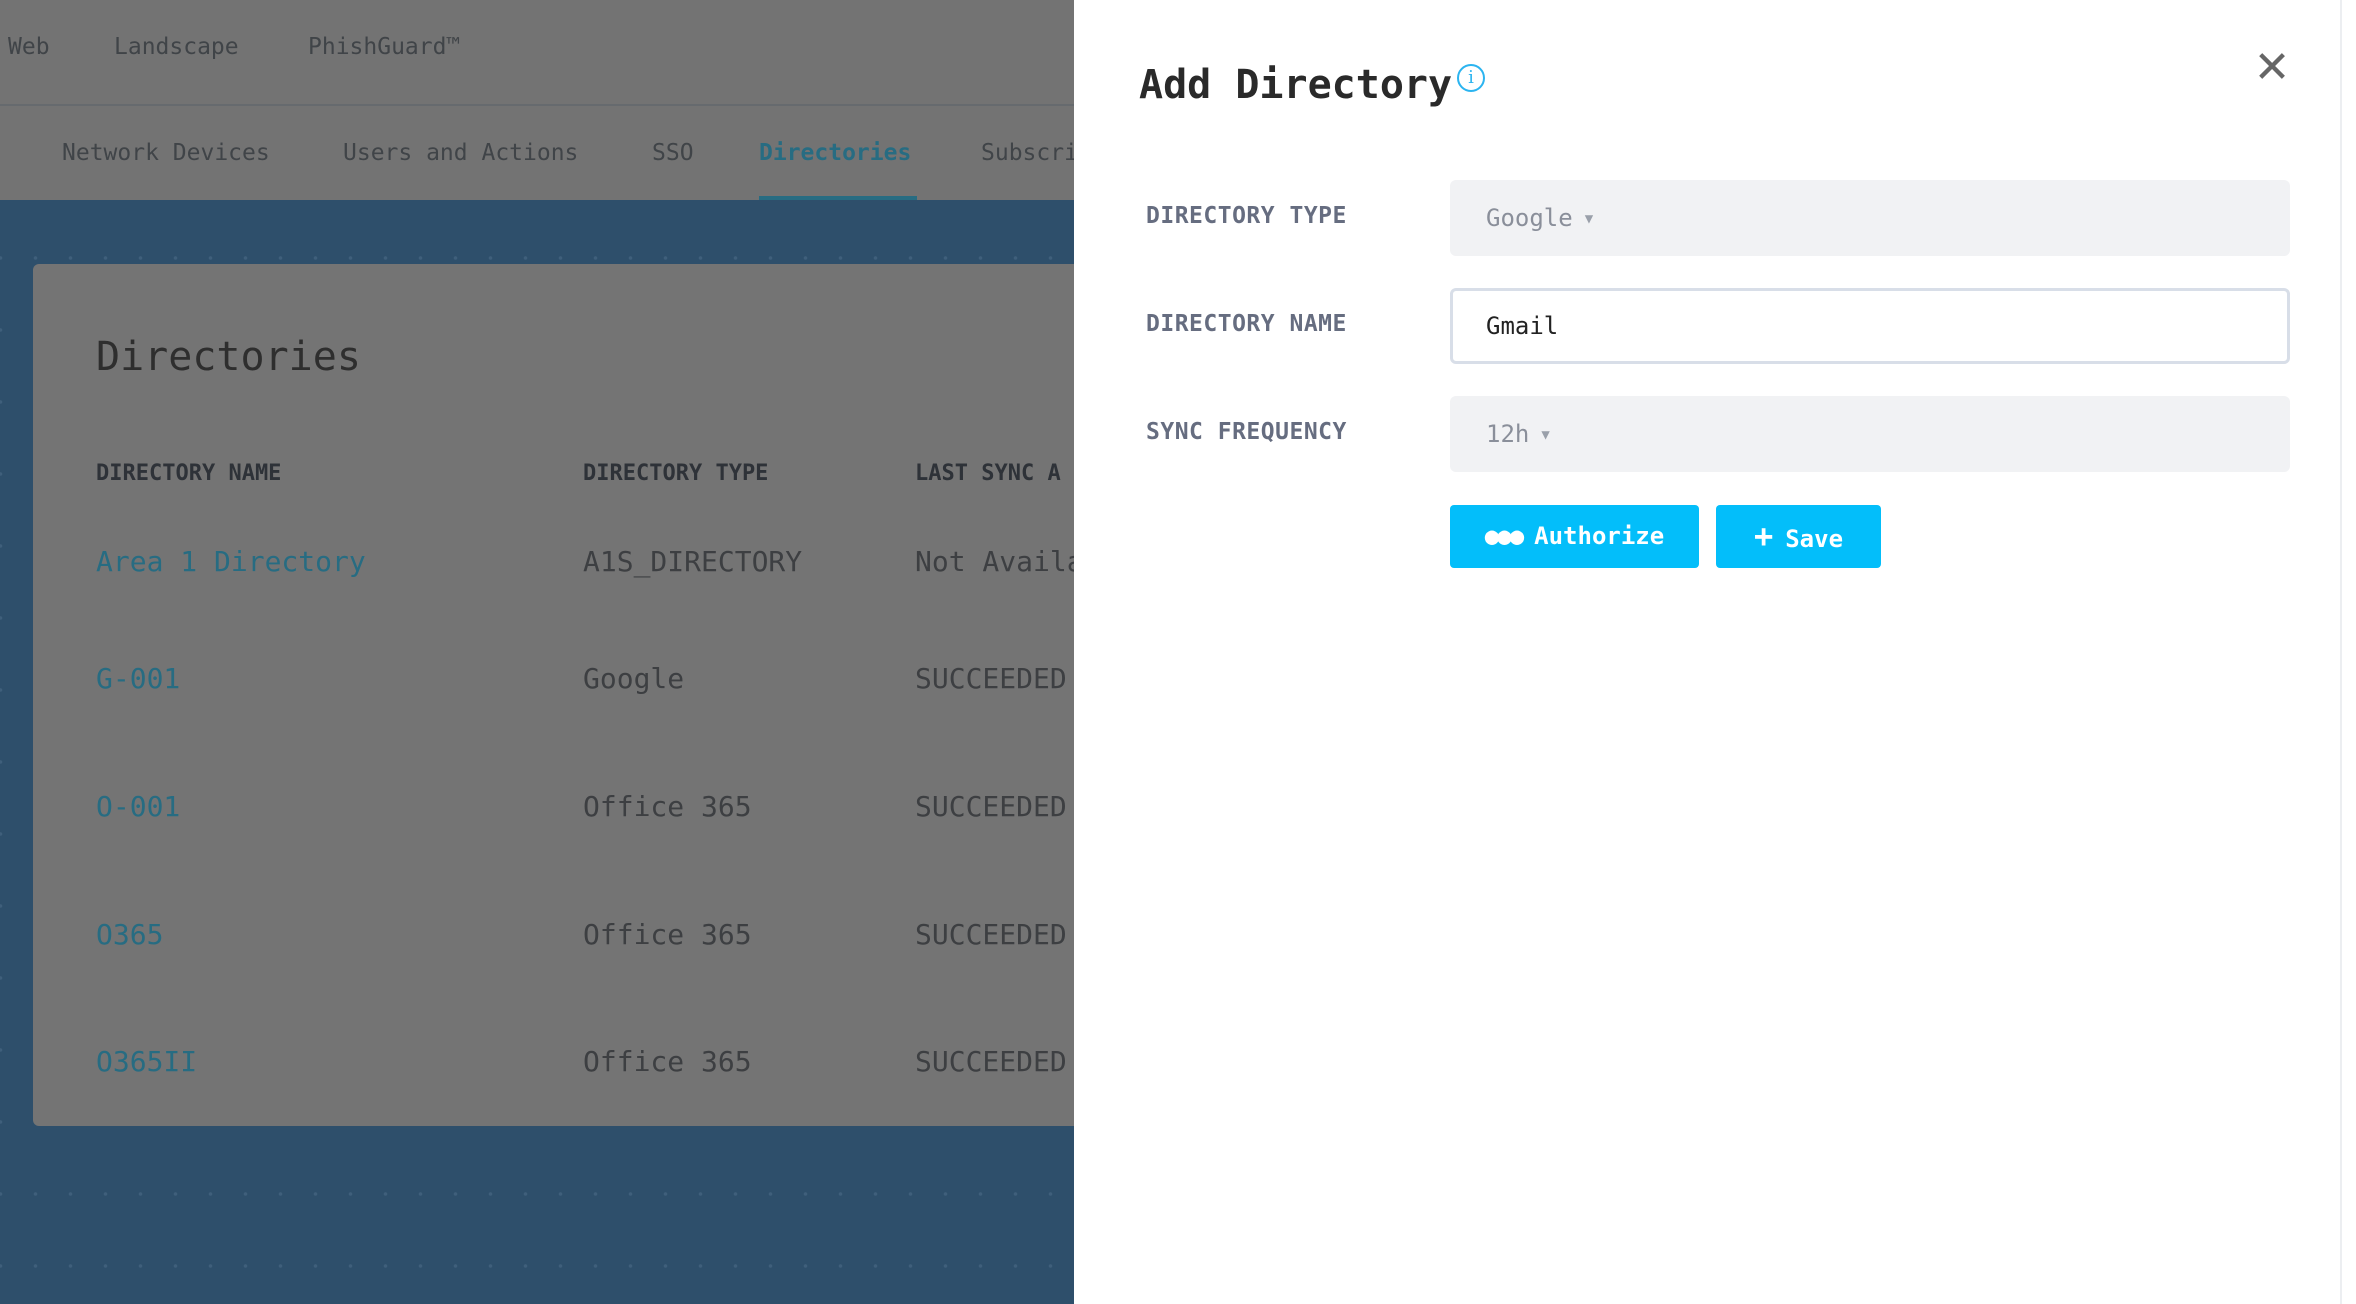 Image resolution: width=2356 pixels, height=1304 pixels. I want to click on sync-frequency-label: SYNC FREQUENCY, so click(1246, 432).